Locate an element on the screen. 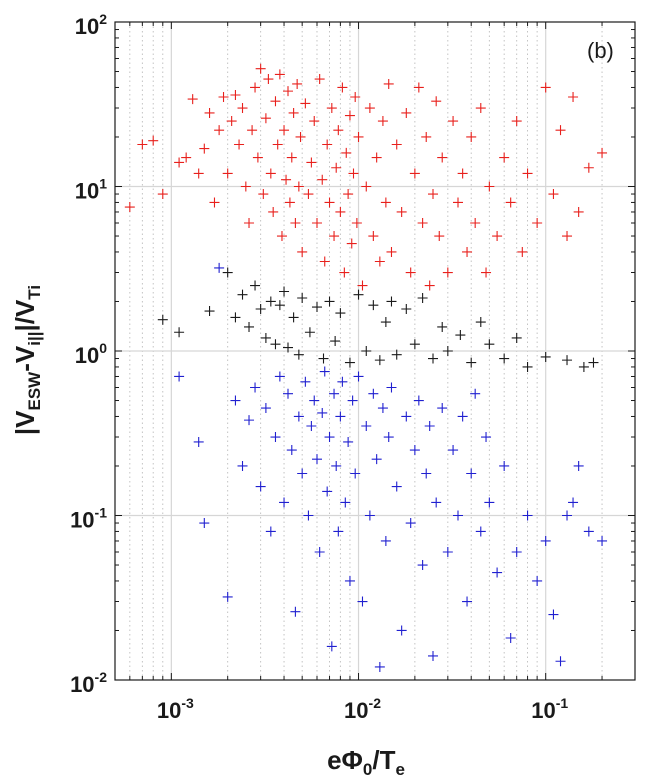 The height and width of the screenshot is (783, 648). y-axis-label: |VESW-Vi|||/VTi is located at coordinates (27, 360).